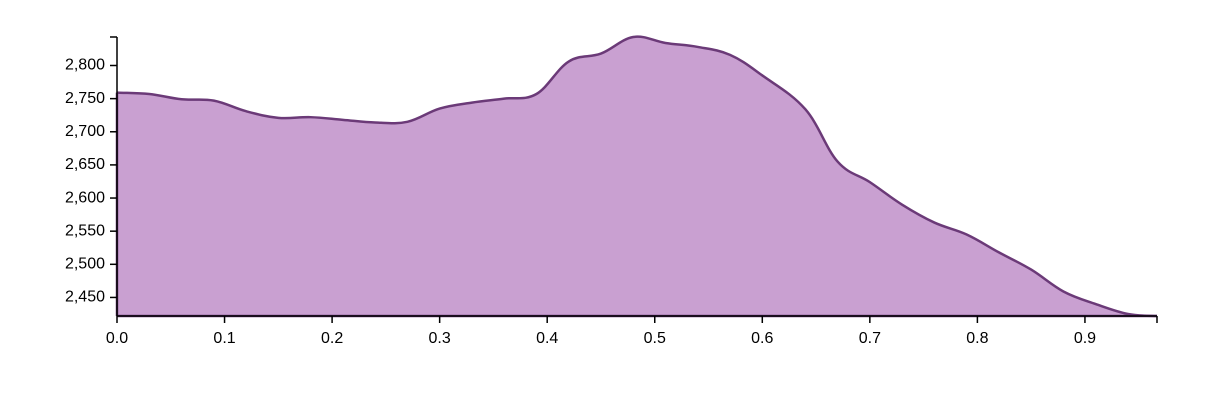 This screenshot has height=400, width=1216. Describe the element at coordinates (117, 338) in the screenshot. I see `x-tick-label: 0.0` at that location.